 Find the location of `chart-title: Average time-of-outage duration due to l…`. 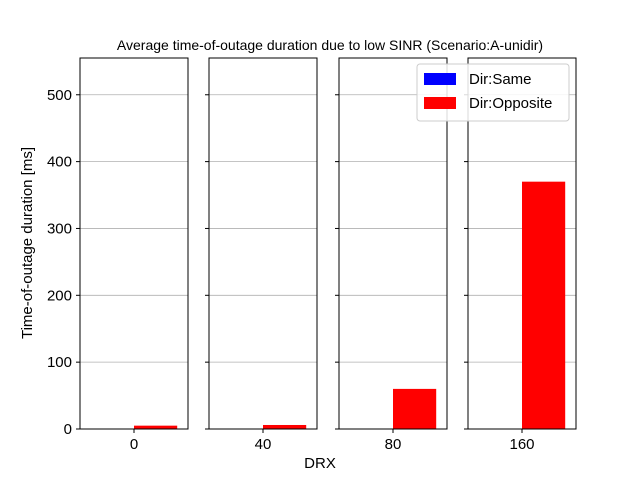

chart-title: Average time-of-outage duration due to l… is located at coordinates (330, 45).